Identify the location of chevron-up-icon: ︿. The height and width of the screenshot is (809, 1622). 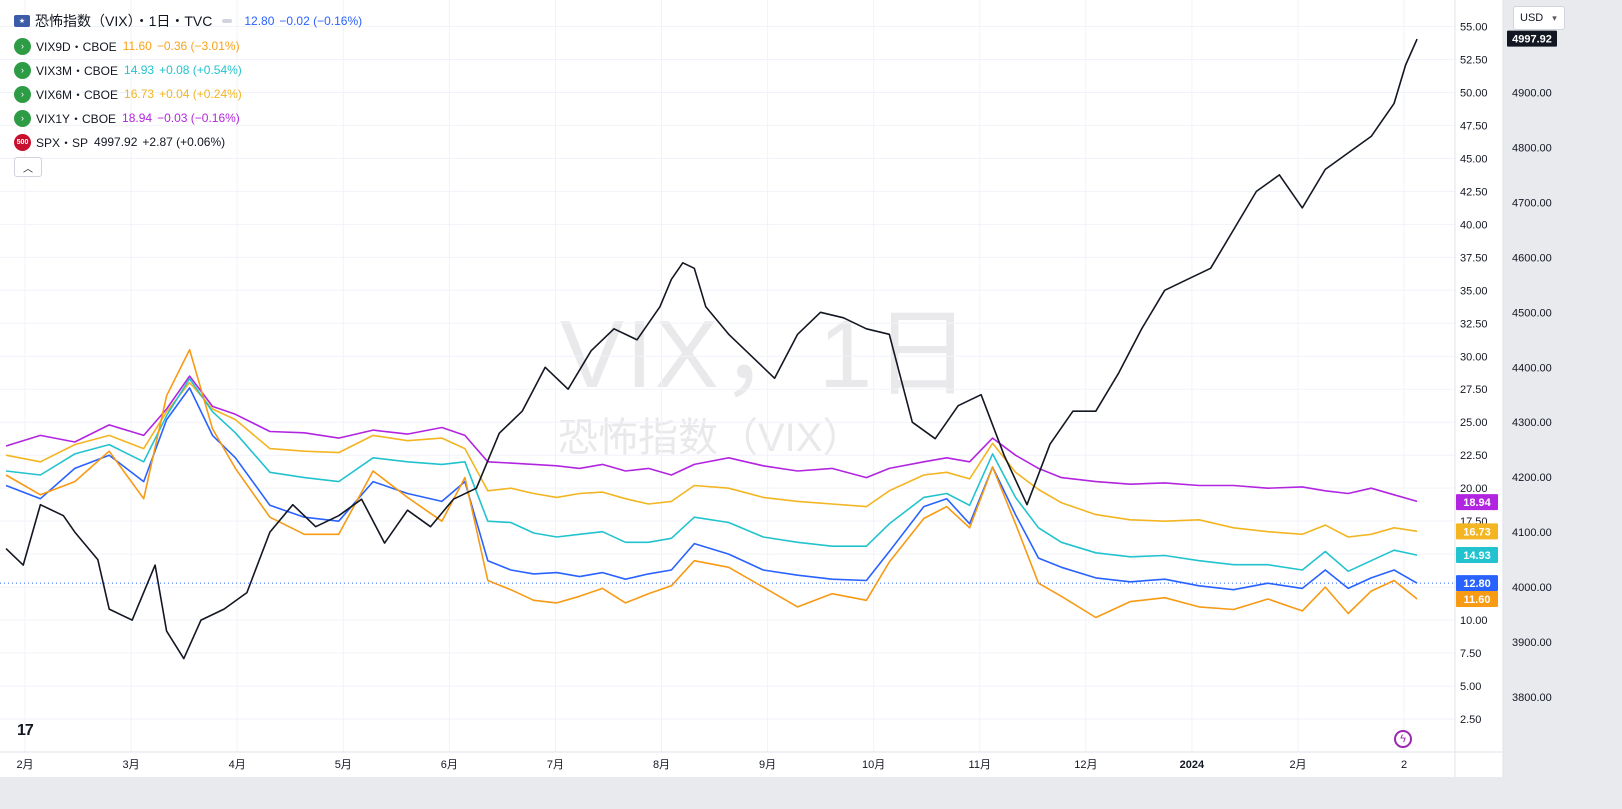
(28, 169).